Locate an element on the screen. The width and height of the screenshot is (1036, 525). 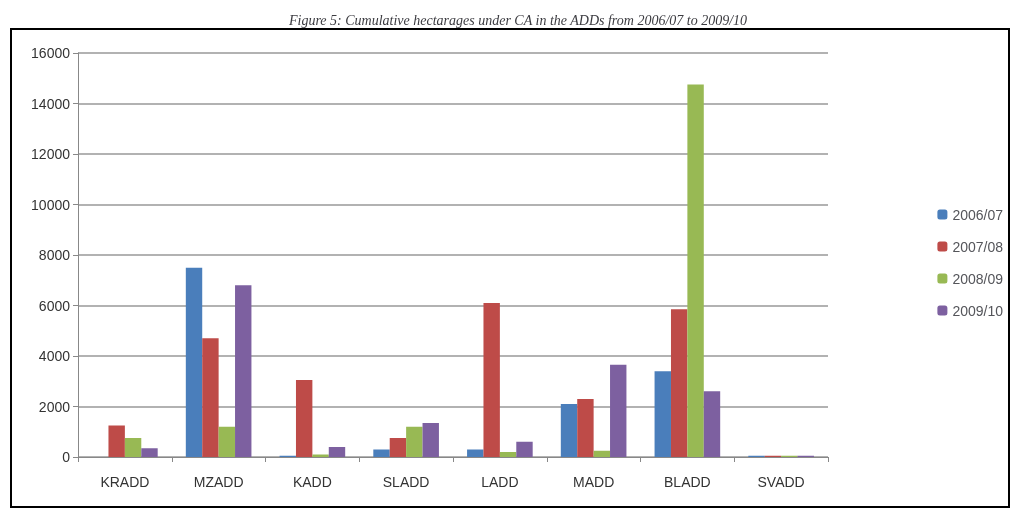
x-tick-label: SLADD is located at coordinates (406, 482).